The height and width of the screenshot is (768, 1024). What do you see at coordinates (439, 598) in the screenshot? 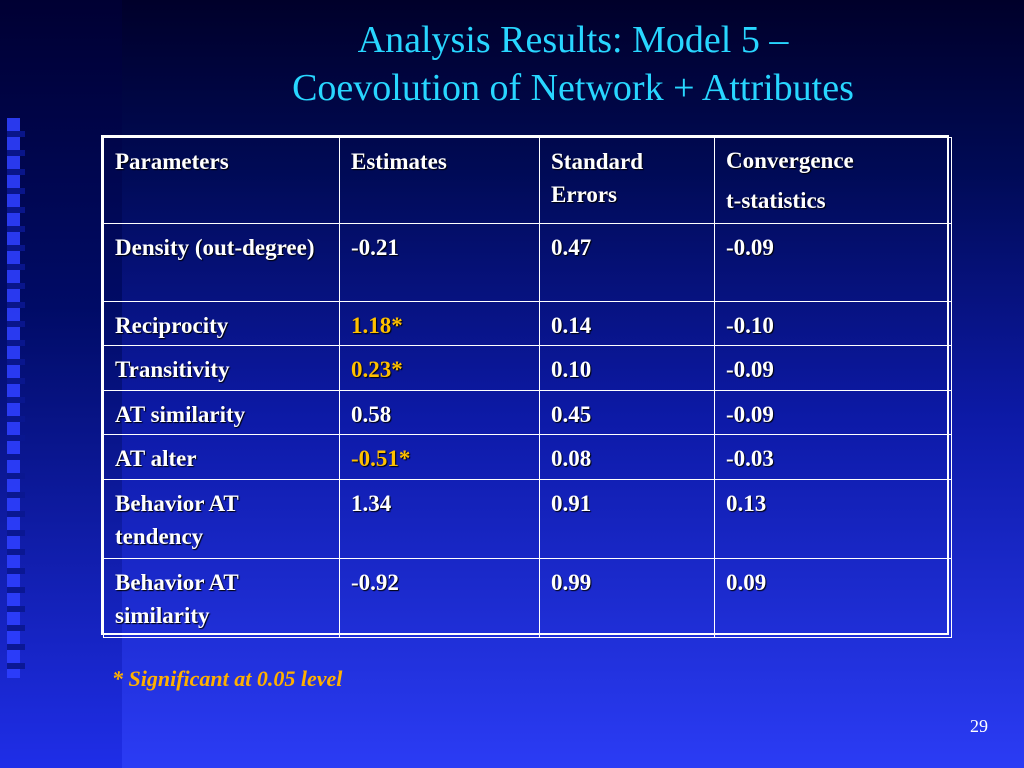
I see `estimate-cell: -0.92` at bounding box center [439, 598].